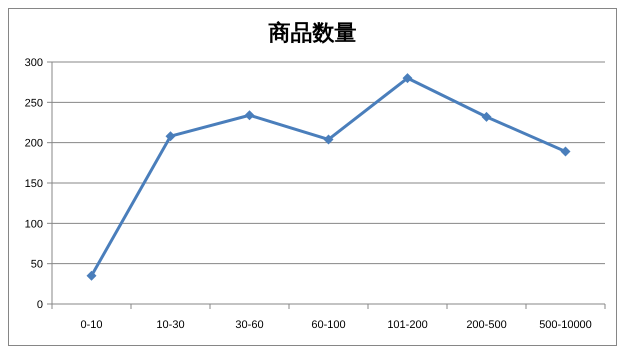  I want to click on x-tick-label: 200-500, so click(486, 325).